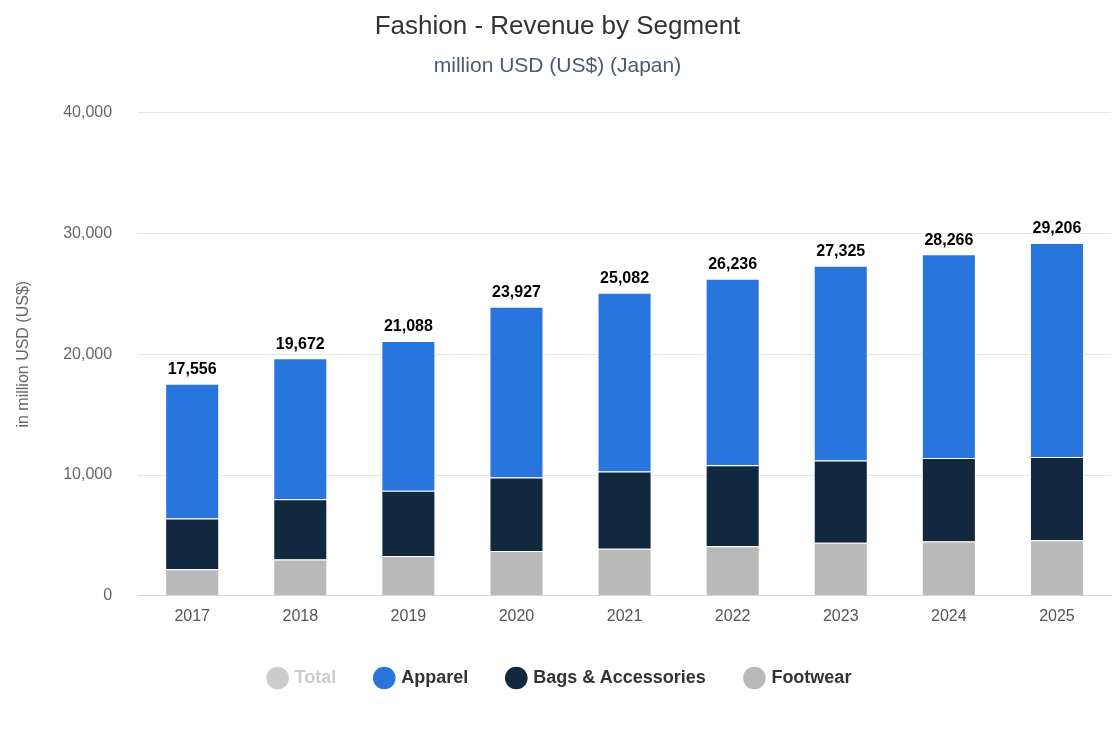 This screenshot has height=755, width=1115. I want to click on x-tick-label: 2021, so click(624, 615).